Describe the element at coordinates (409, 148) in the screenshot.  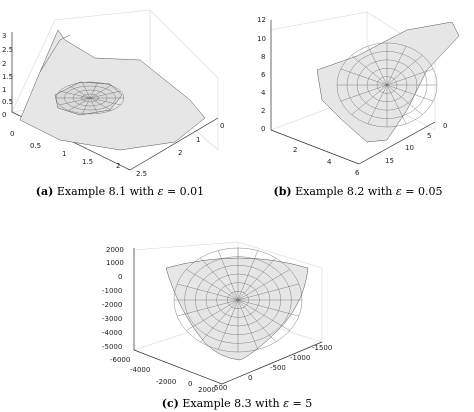
I see `y-tick-label: 10` at that location.